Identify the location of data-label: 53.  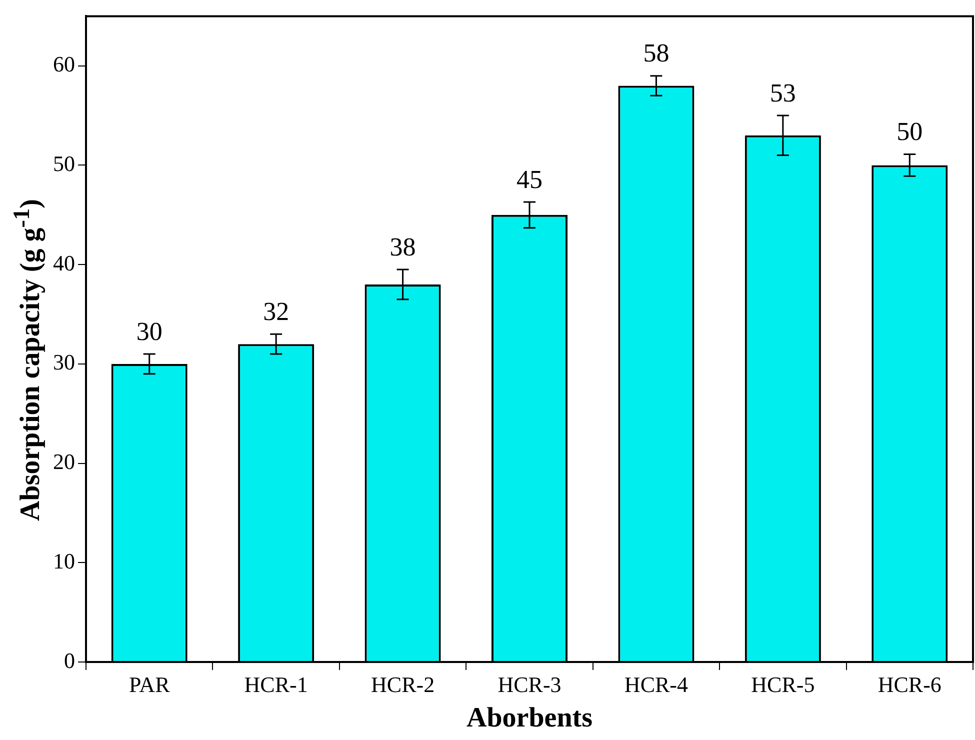
(783, 93).